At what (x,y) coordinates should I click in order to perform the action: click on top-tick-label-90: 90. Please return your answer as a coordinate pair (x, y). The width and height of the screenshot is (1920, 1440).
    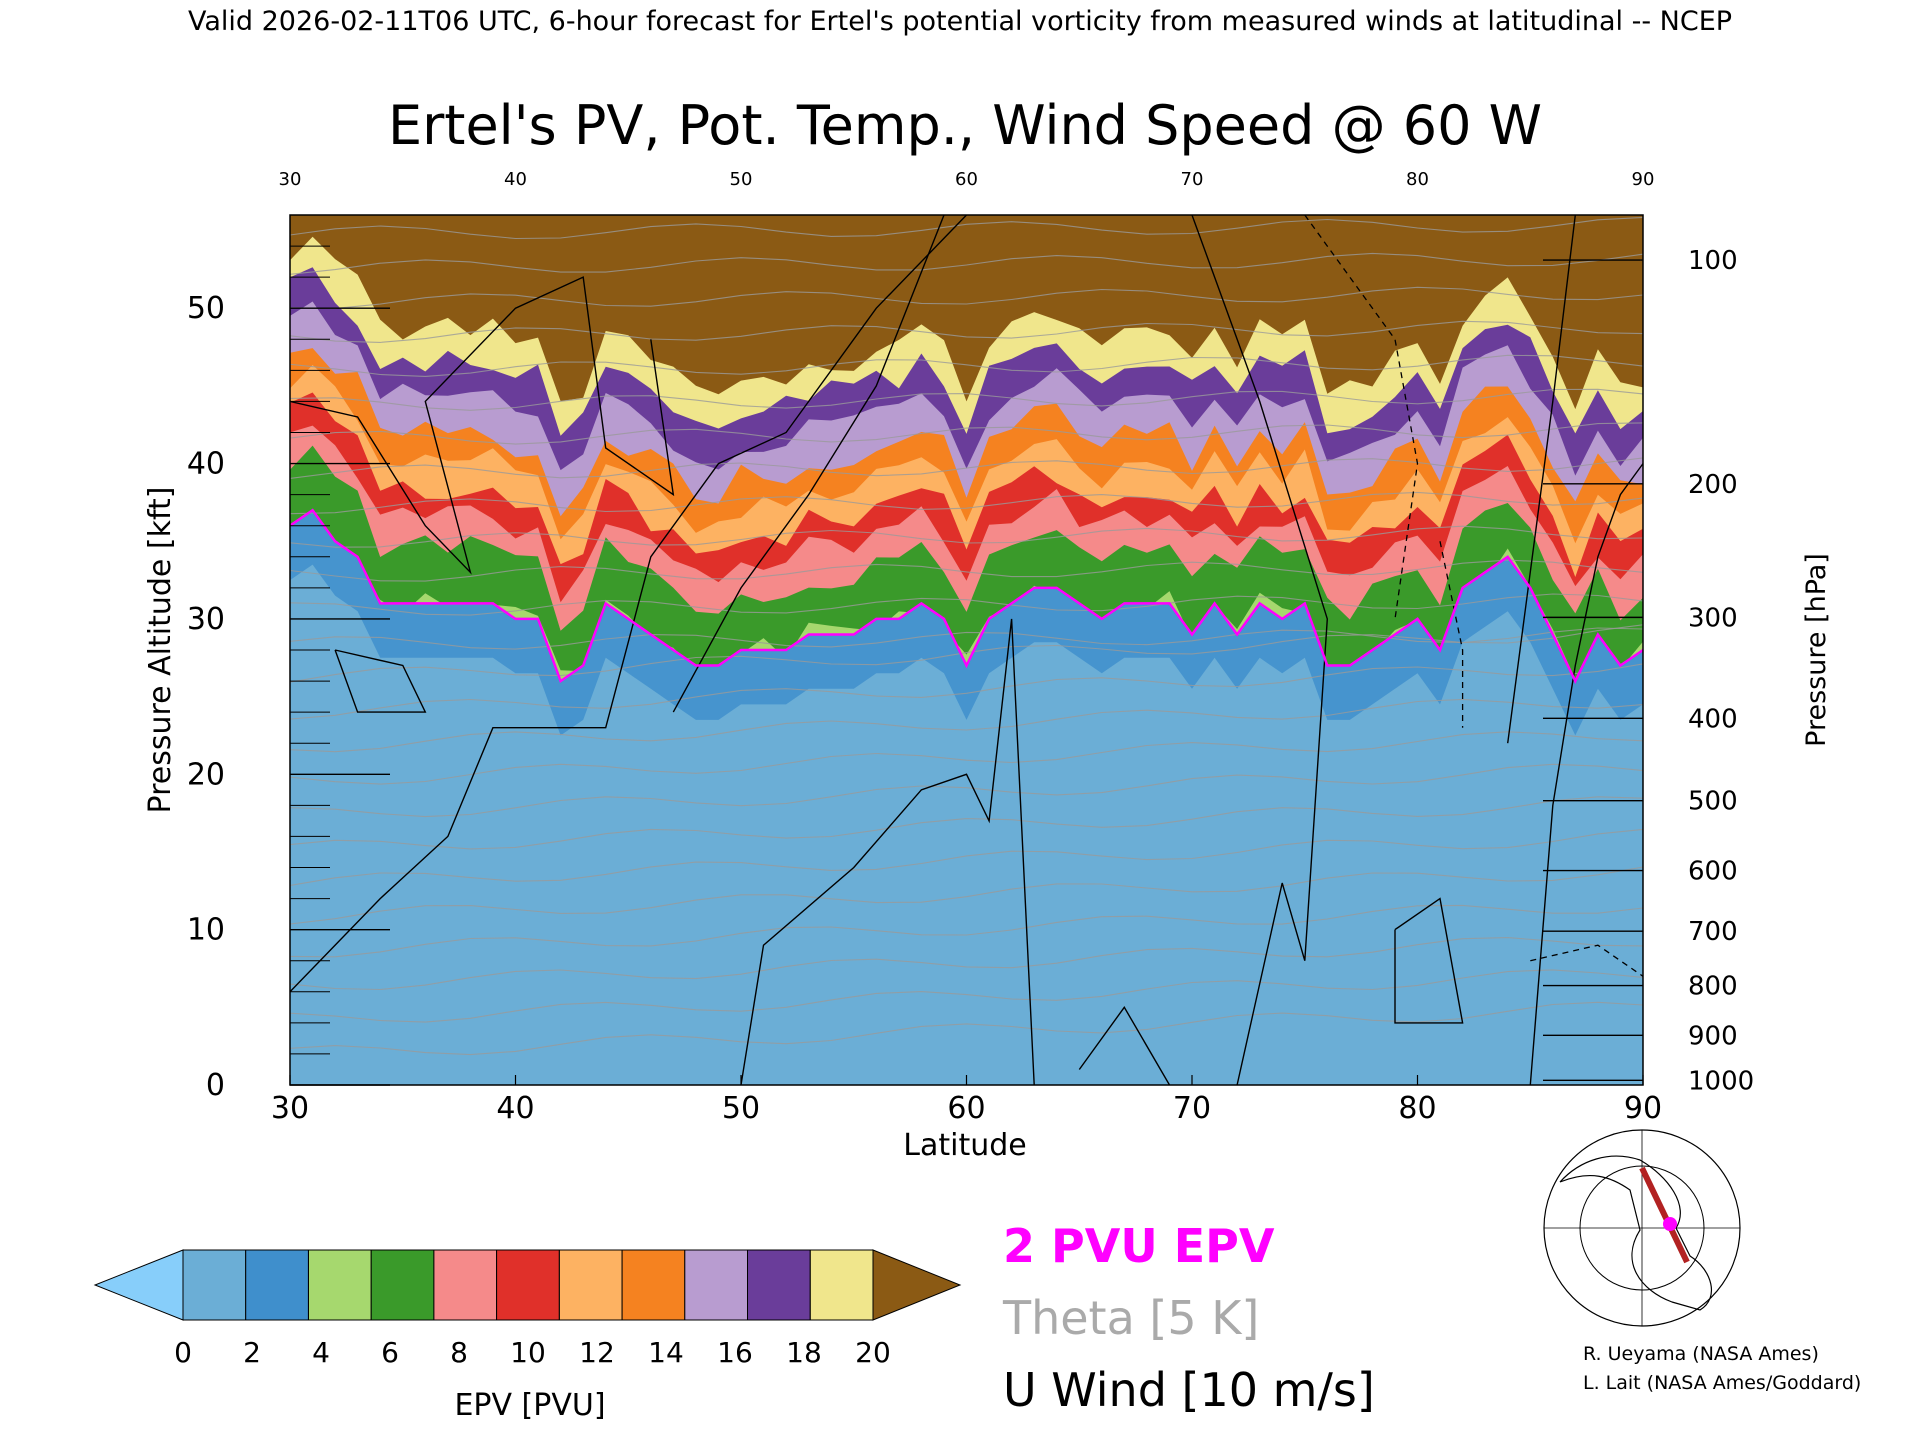
    Looking at the image, I should click on (1643, 179).